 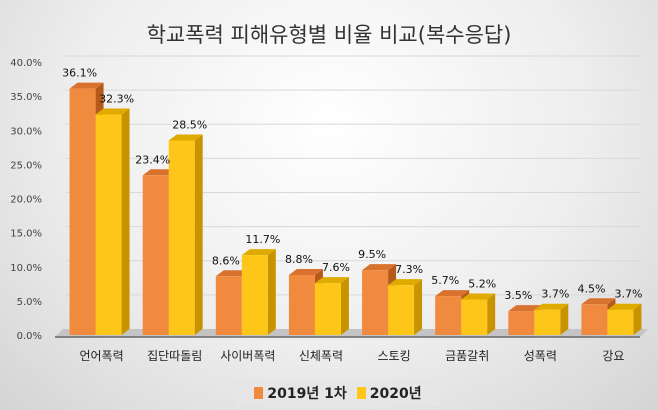 I want to click on data-label: 7.6%, so click(x=336, y=267).